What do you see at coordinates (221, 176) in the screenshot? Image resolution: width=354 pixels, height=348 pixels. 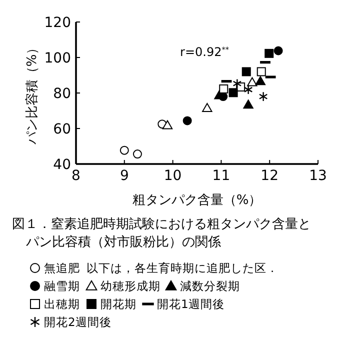 I see `x-tick-label: 11` at bounding box center [221, 176].